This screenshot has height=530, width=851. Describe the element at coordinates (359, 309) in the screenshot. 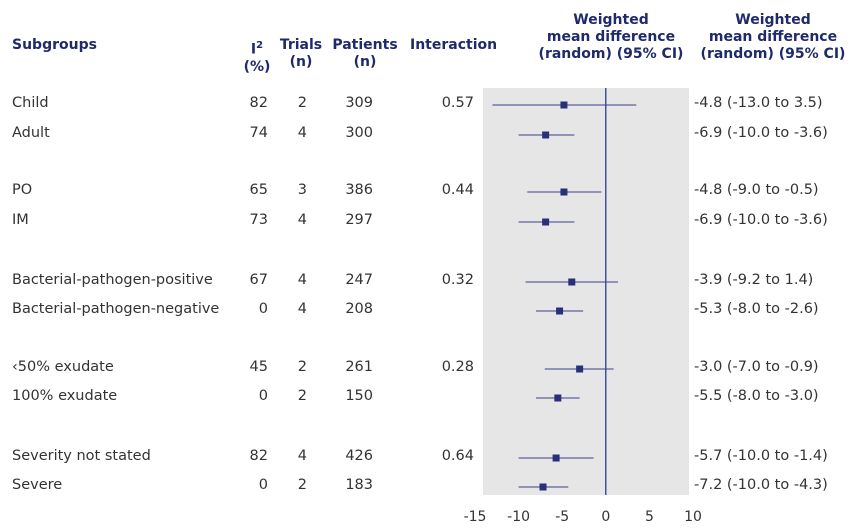

I see `row-patients: 208` at that location.